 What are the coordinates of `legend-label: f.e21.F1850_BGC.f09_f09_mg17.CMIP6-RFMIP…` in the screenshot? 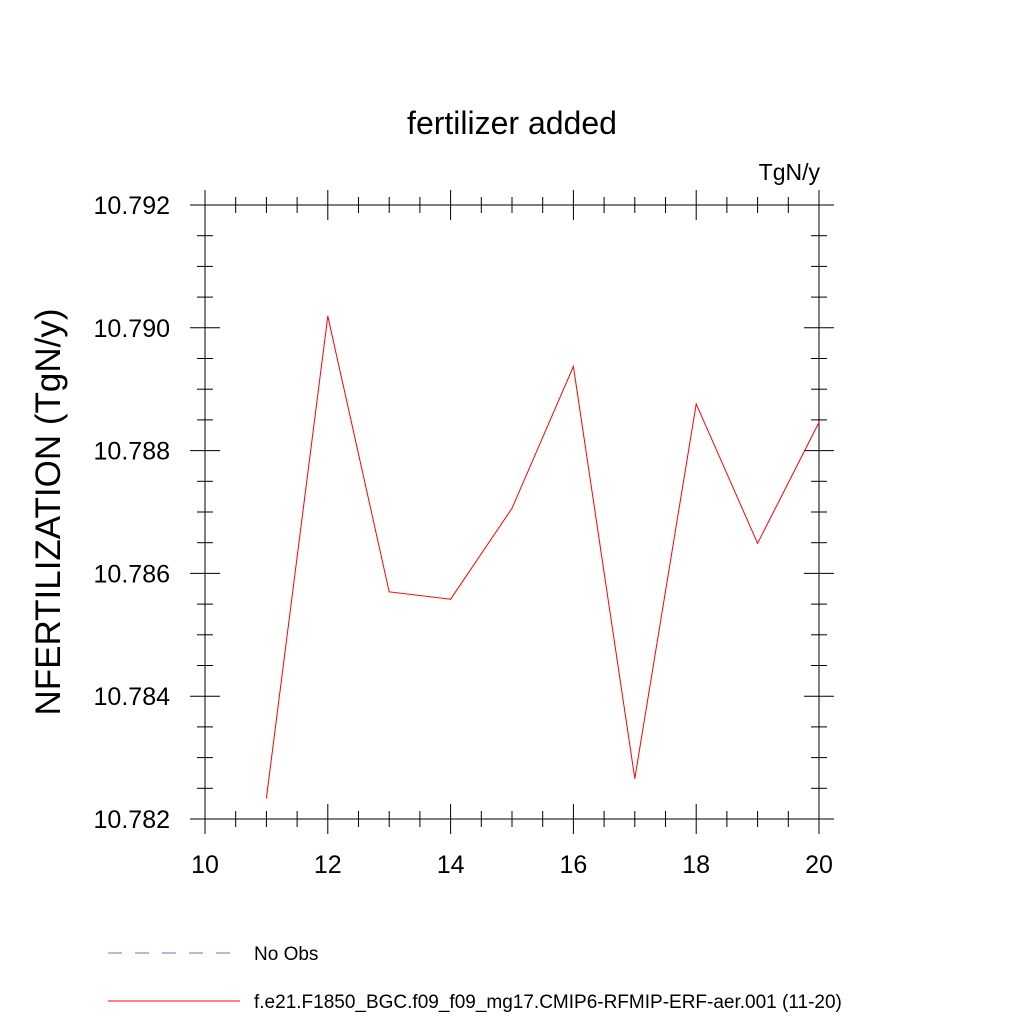 It's located at (548, 1002).